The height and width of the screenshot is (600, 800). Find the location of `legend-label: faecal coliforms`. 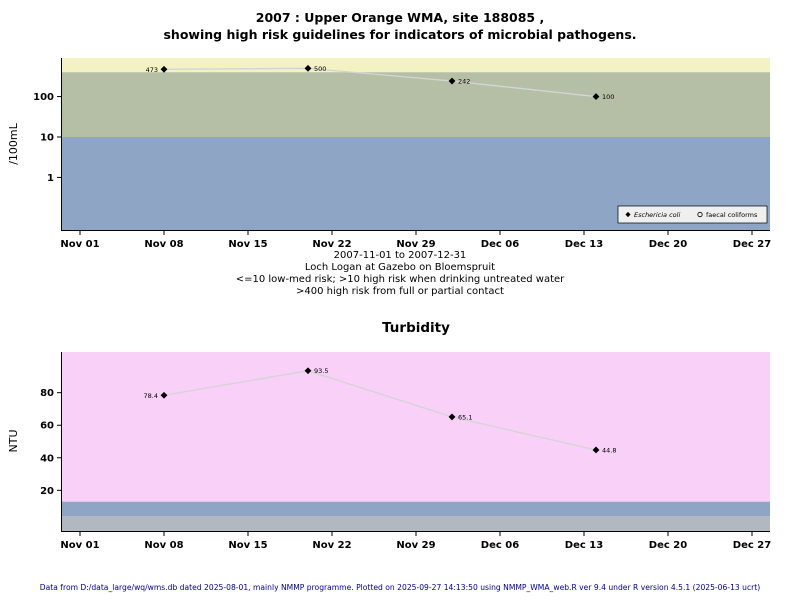

legend-label: faecal coliforms is located at coordinates (732, 215).